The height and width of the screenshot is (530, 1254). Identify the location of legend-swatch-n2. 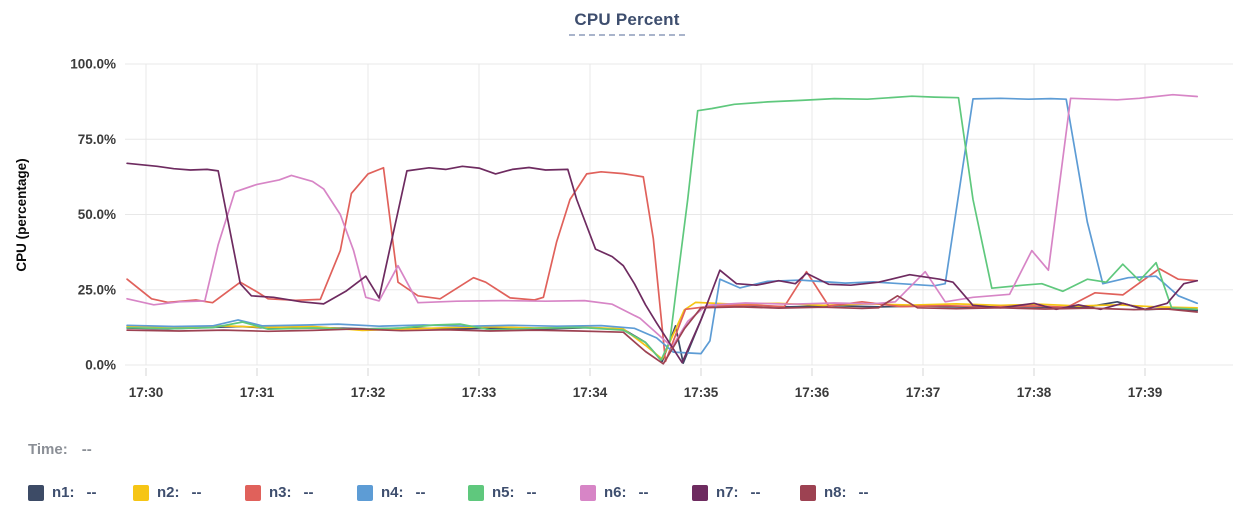
(141, 492).